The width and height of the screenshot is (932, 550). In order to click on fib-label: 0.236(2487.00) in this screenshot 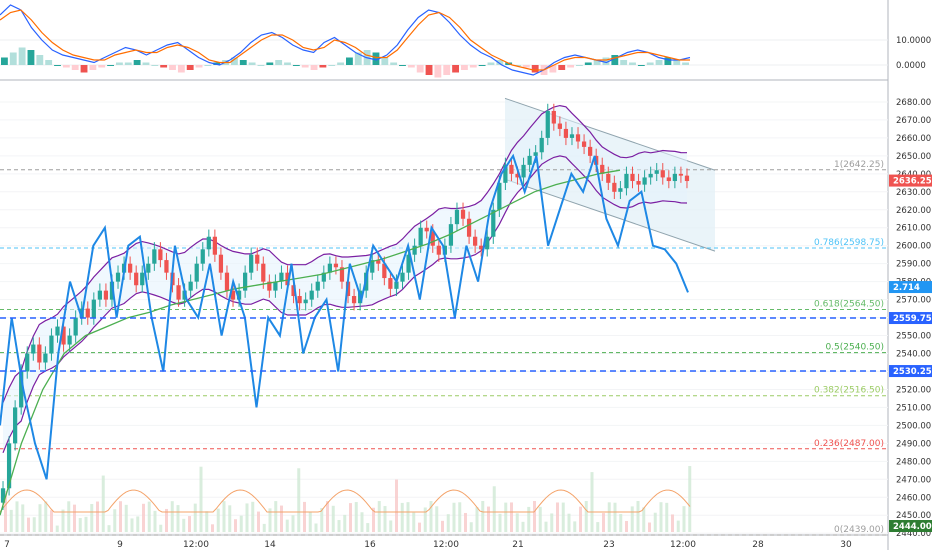, I will do `click(849, 444)`.